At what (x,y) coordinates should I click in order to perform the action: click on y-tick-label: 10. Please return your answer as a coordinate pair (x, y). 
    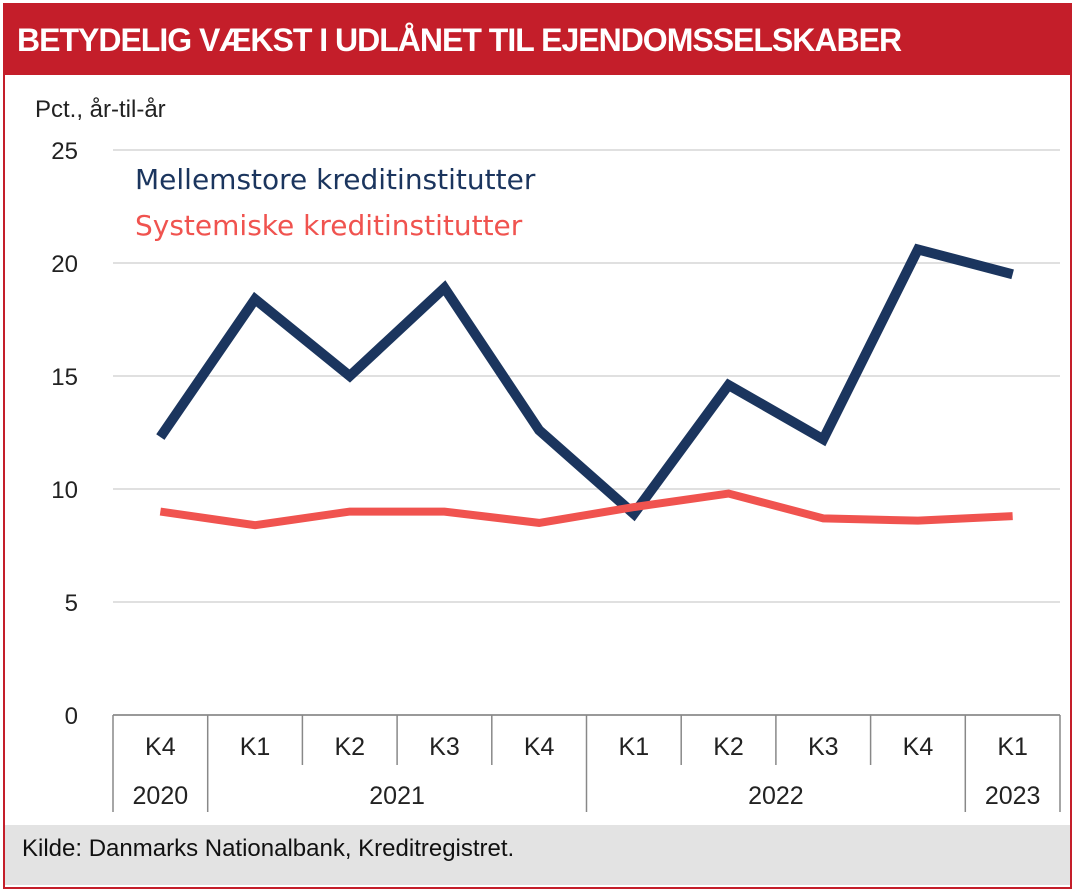
    Looking at the image, I should click on (64, 490).